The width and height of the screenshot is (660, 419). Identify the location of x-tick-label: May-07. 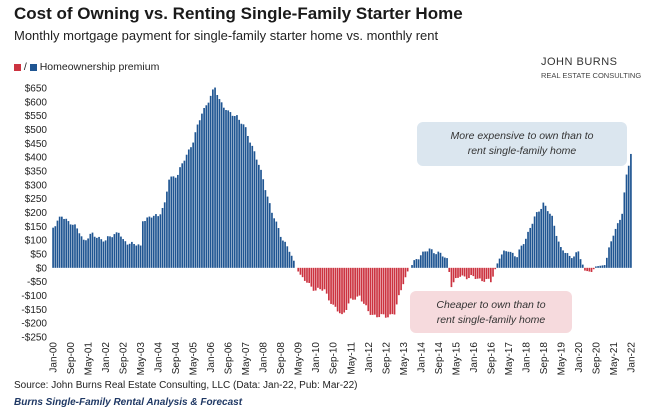
(246, 359).